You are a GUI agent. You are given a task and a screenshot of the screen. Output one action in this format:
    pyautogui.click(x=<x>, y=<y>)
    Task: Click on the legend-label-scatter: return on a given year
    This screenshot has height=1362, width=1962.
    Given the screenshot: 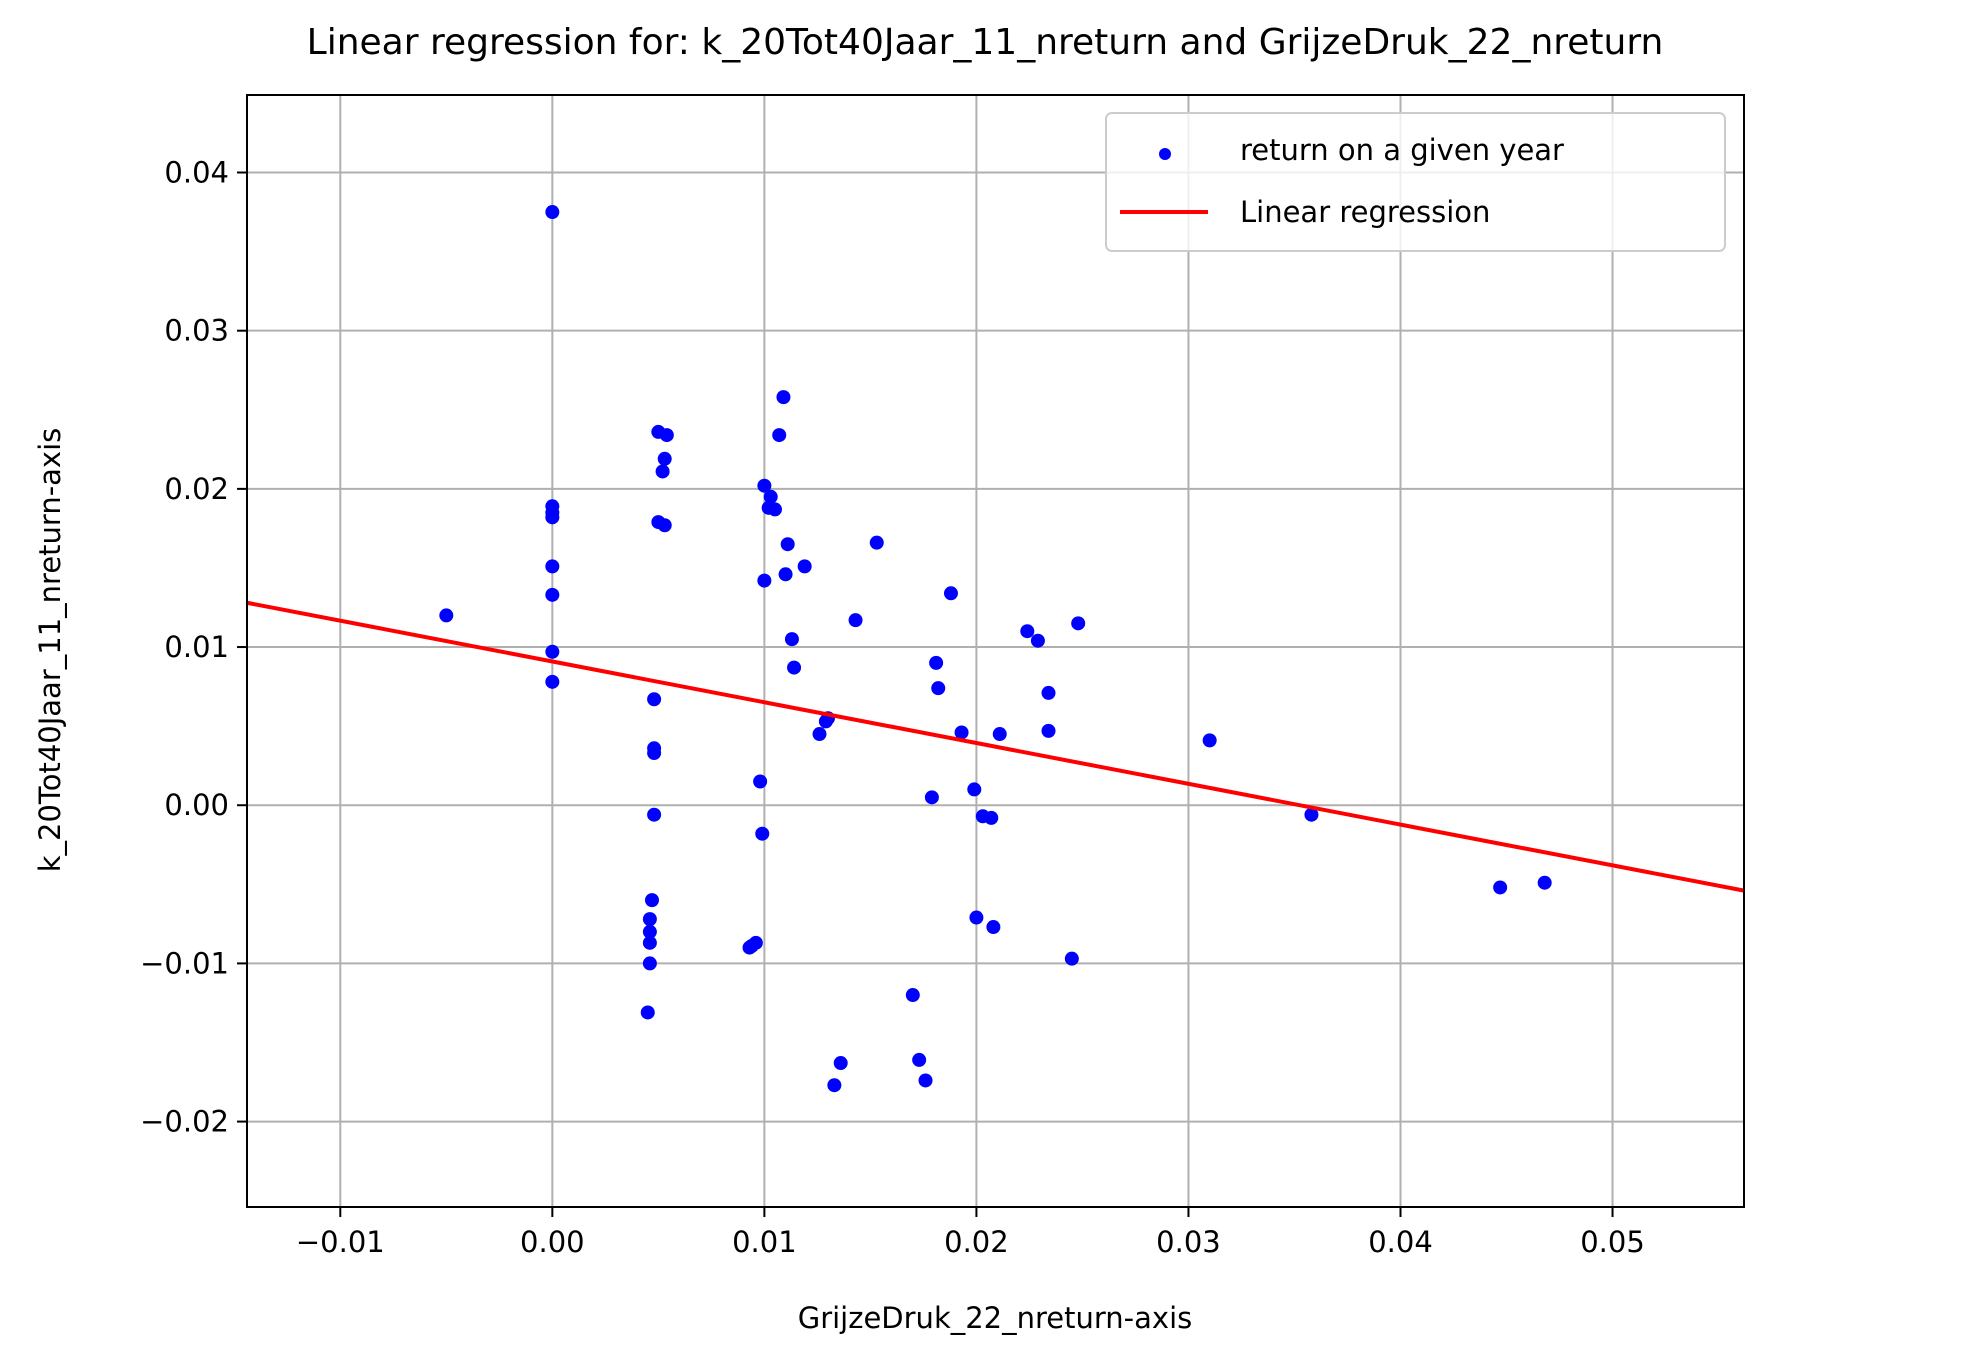 What is the action you would take?
    pyautogui.click(x=1402, y=150)
    